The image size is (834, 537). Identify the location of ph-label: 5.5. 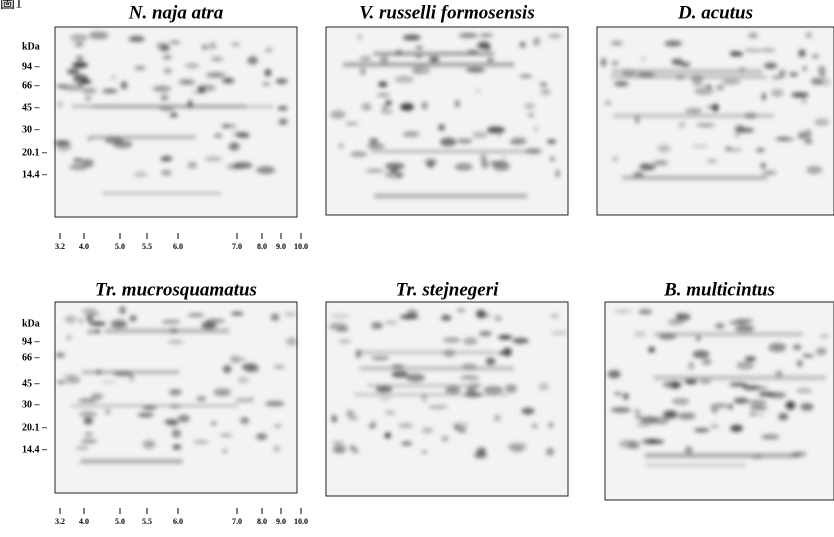
(147, 521).